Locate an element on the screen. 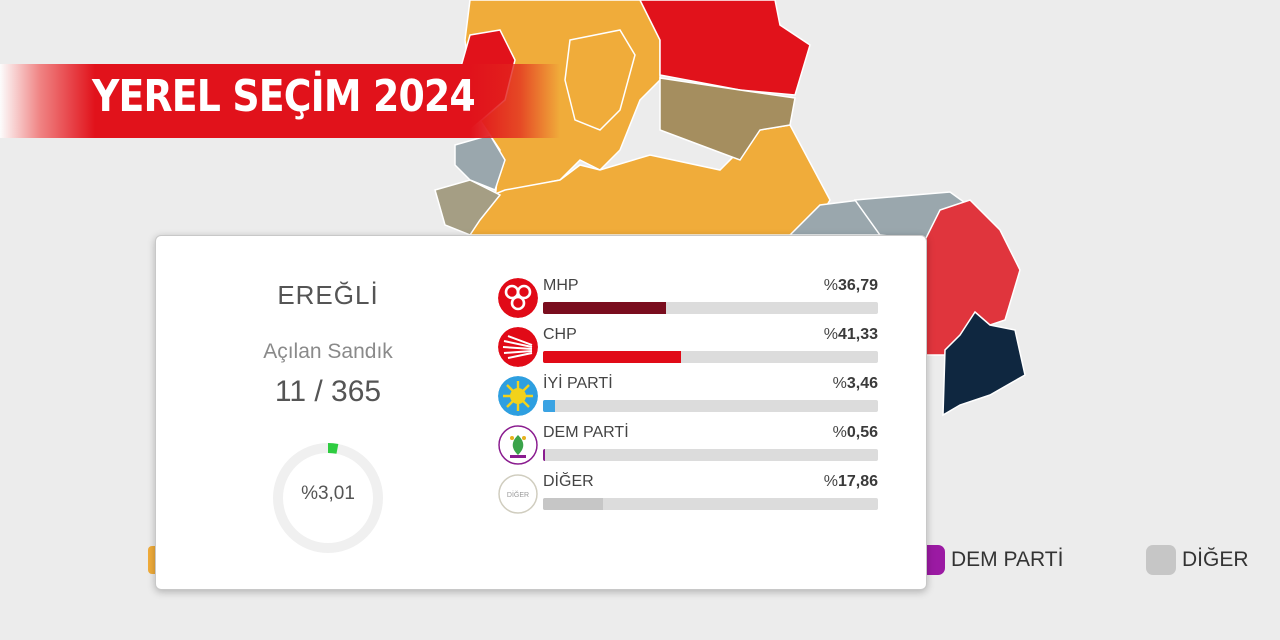 The width and height of the screenshot is (1280, 640). diger-logo-text: DİĞER is located at coordinates (518, 494).